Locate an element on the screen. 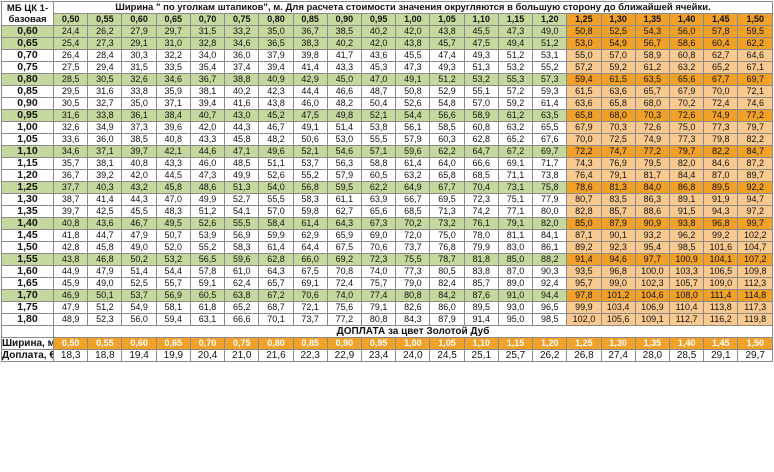 The image size is (774, 472). price-cell: 62,2 is located at coordinates (755, 43).